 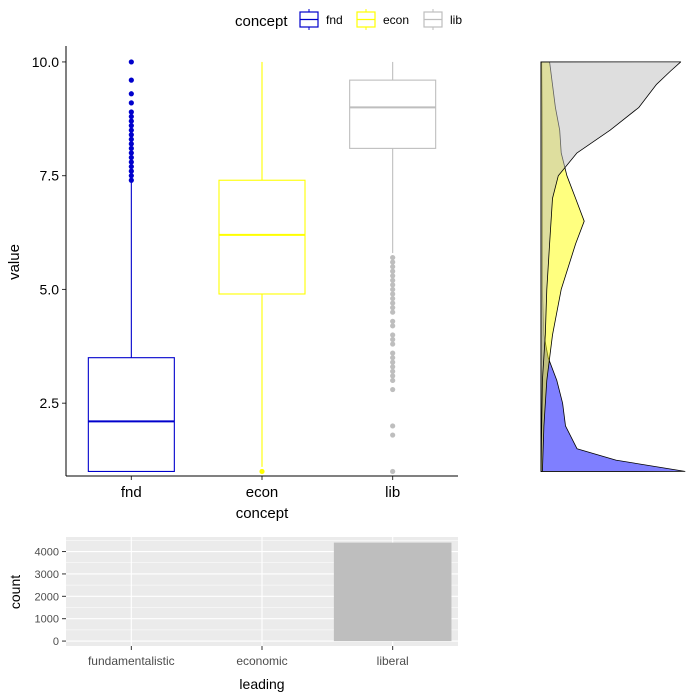 I want to click on box-group-econ, so click(x=262, y=268).